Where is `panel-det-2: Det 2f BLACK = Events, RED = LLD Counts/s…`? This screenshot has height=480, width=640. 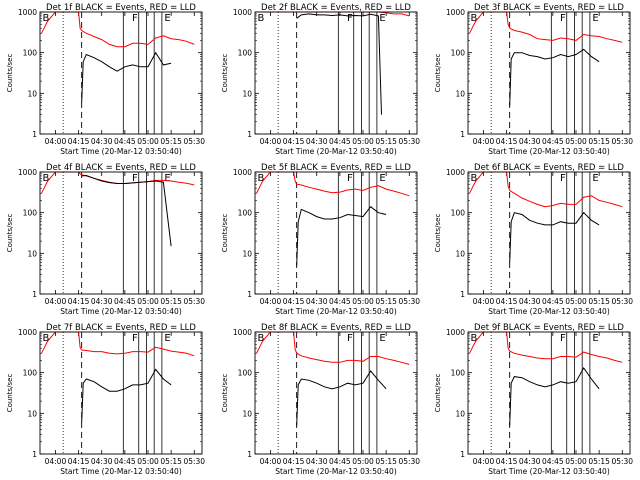 panel-det-2: Det 2f BLACK = Events, RED = LLD Counts/s… is located at coordinates (320, 79).